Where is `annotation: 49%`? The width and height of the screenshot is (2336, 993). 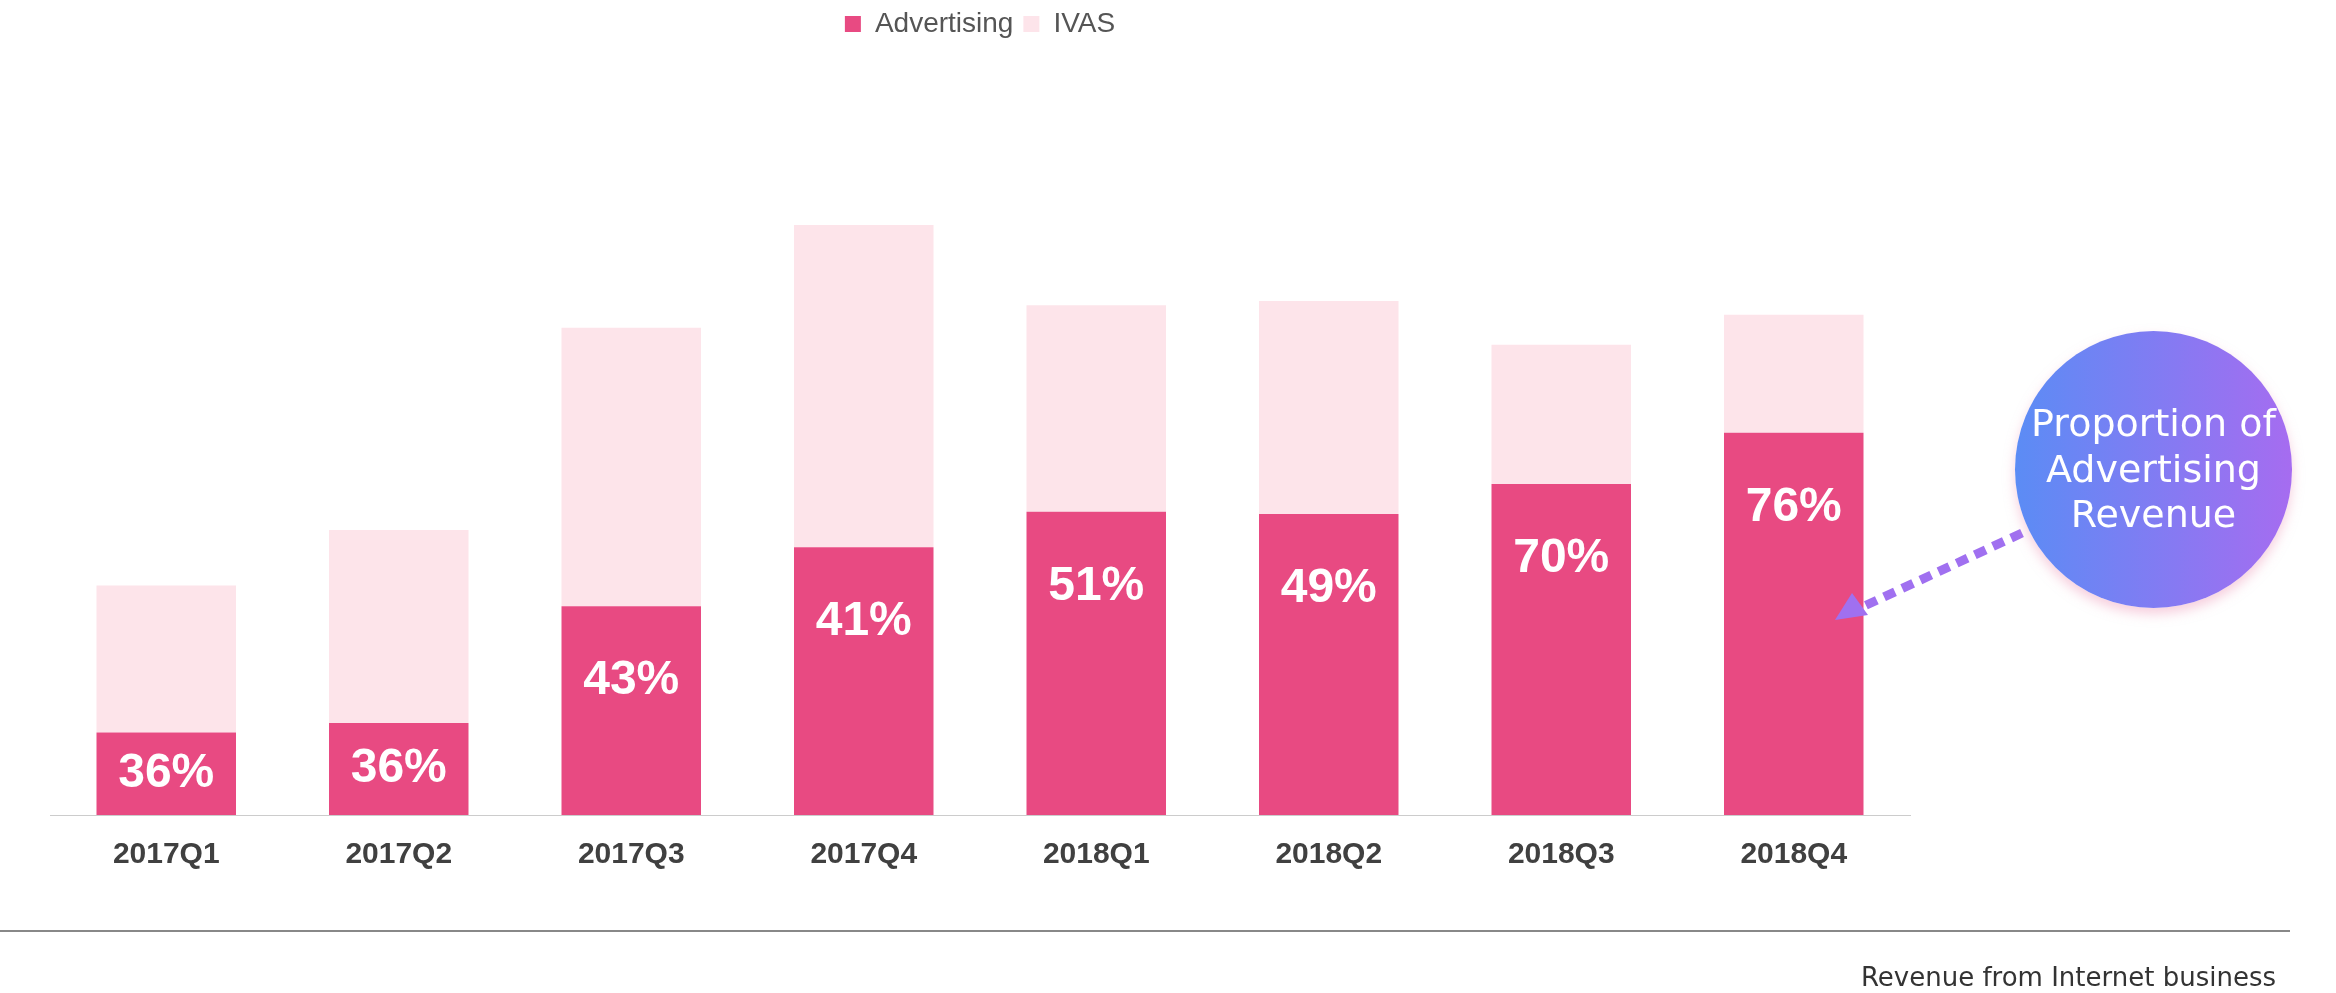 annotation: 49% is located at coordinates (1328, 586).